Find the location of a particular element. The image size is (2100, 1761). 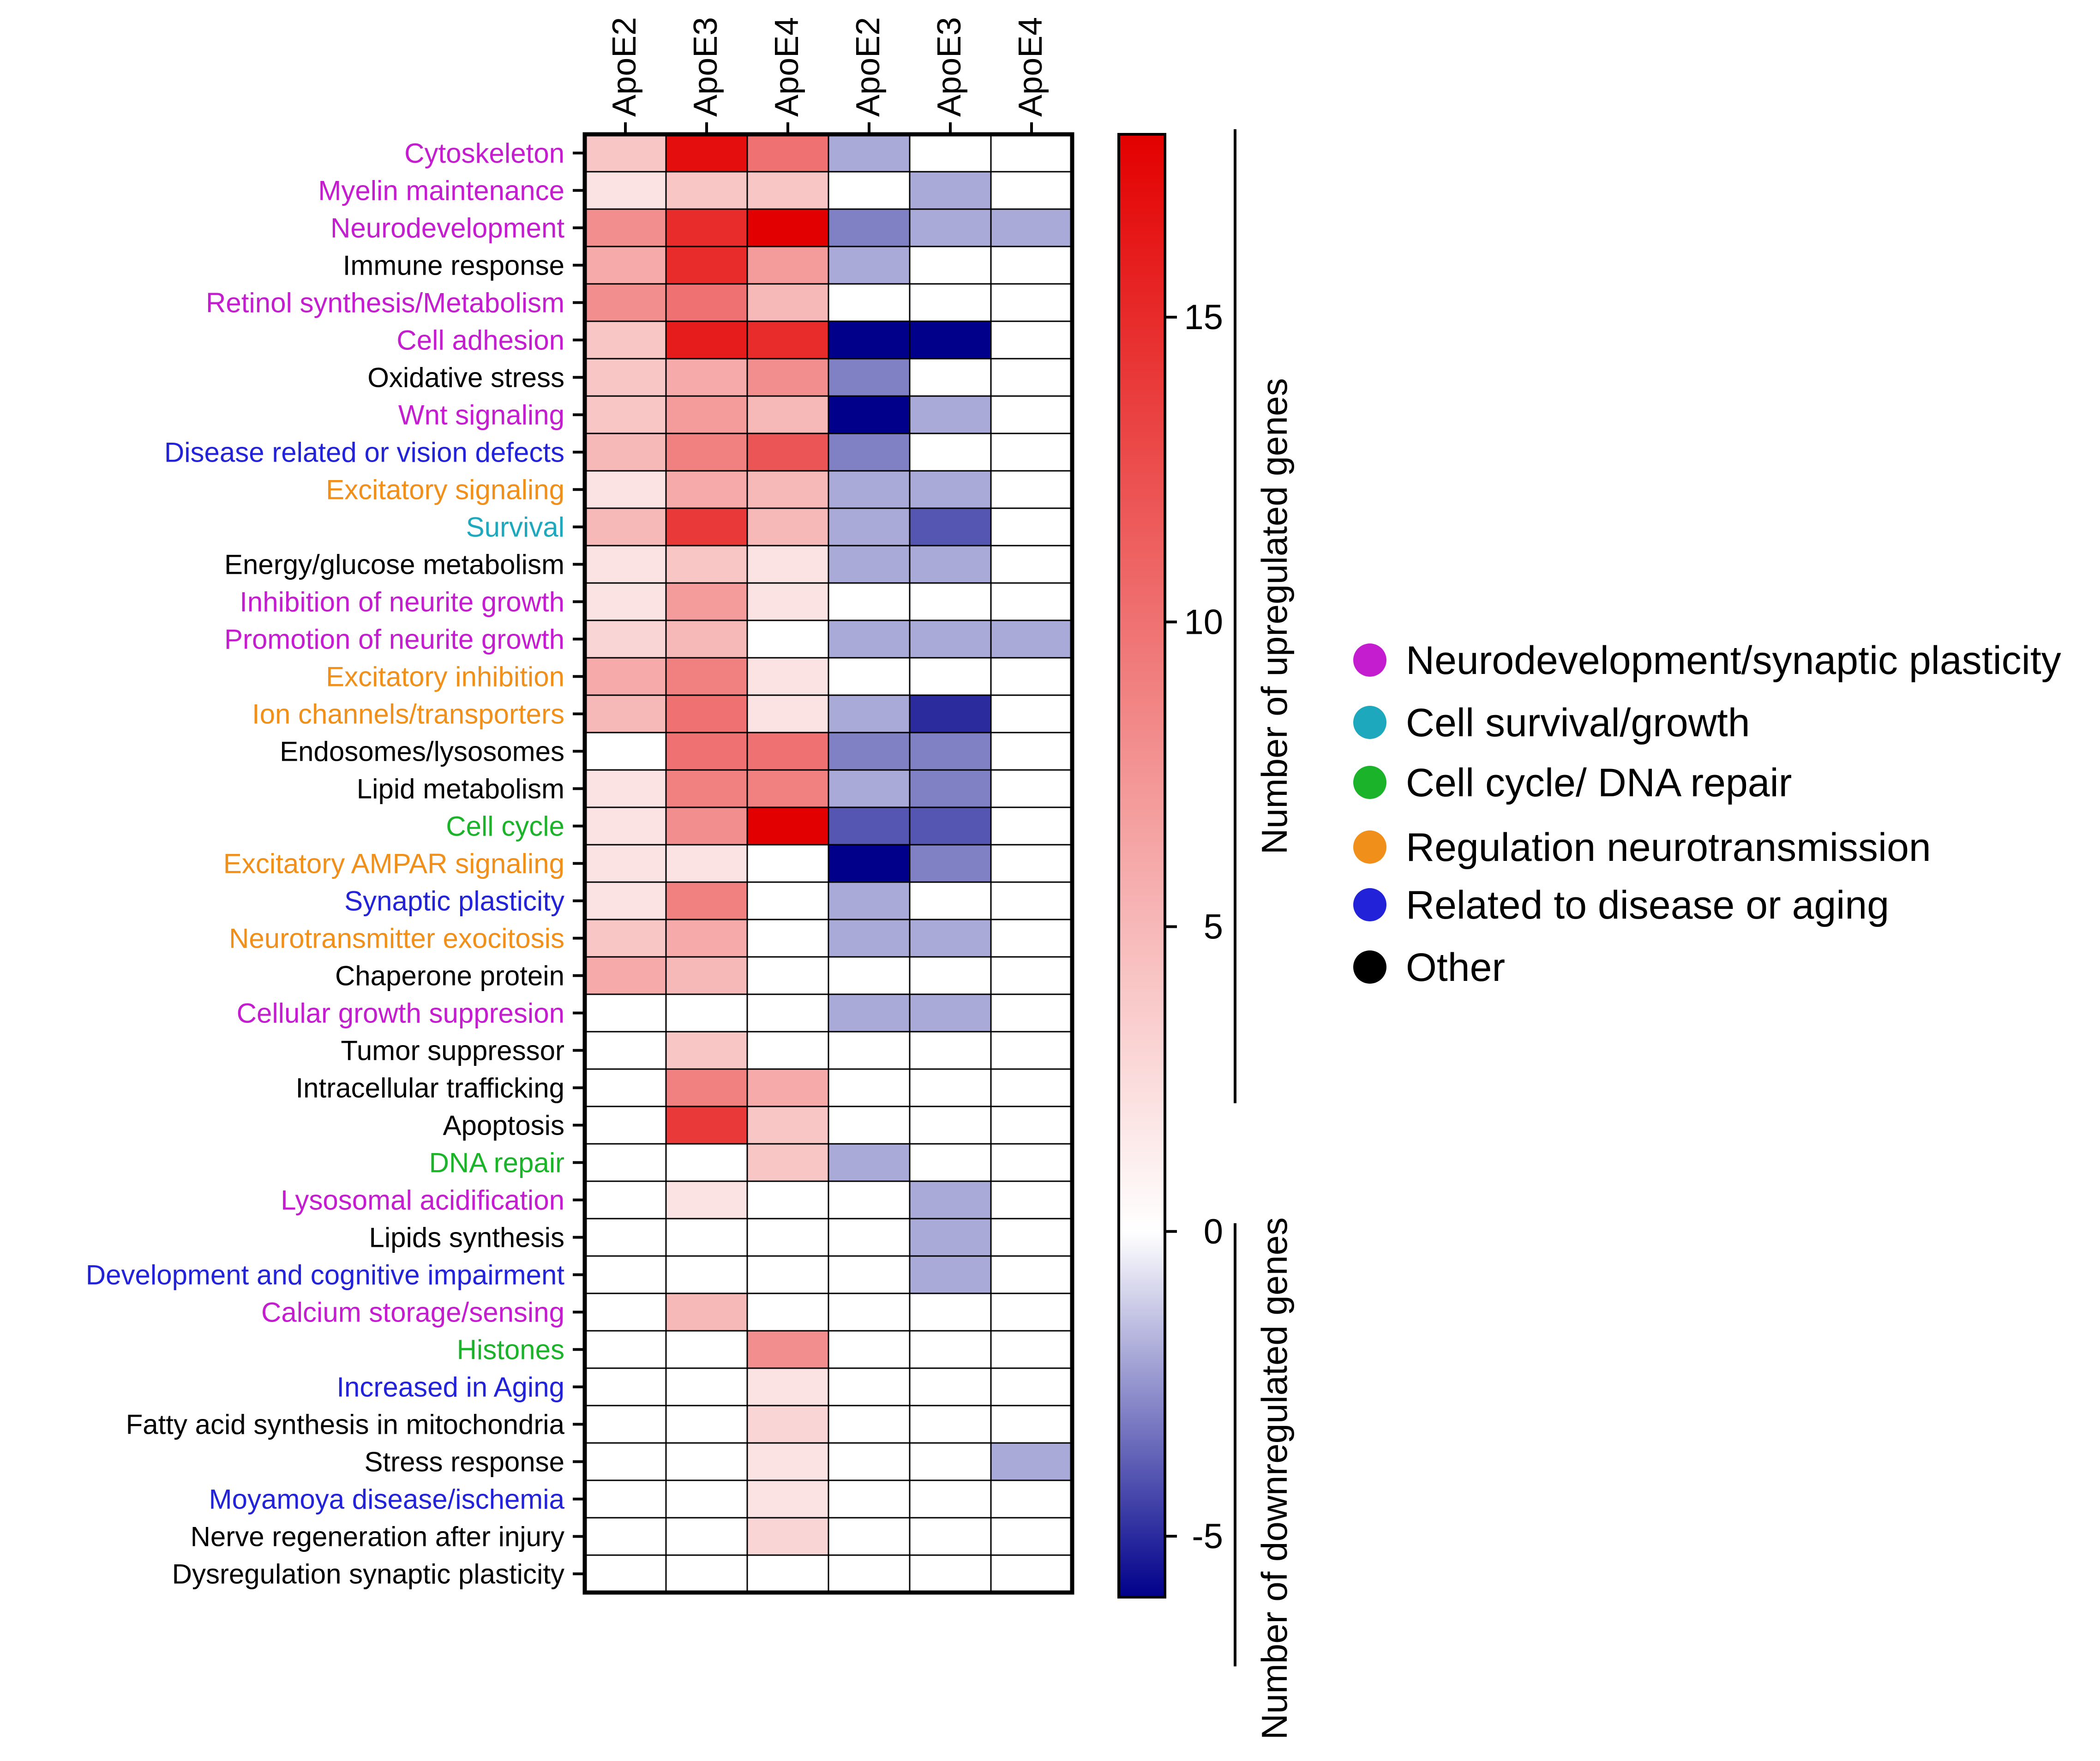

row-label: Promotion of neurite growth is located at coordinates (394, 639).